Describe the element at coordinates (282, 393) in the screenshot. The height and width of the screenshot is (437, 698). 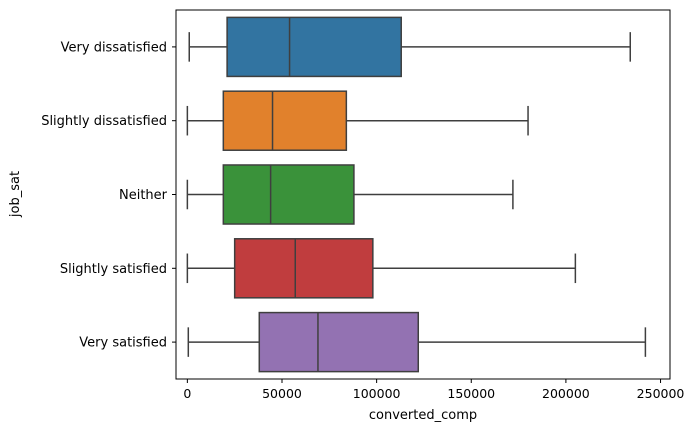
I see `x-tick-label-1: 50000` at that location.